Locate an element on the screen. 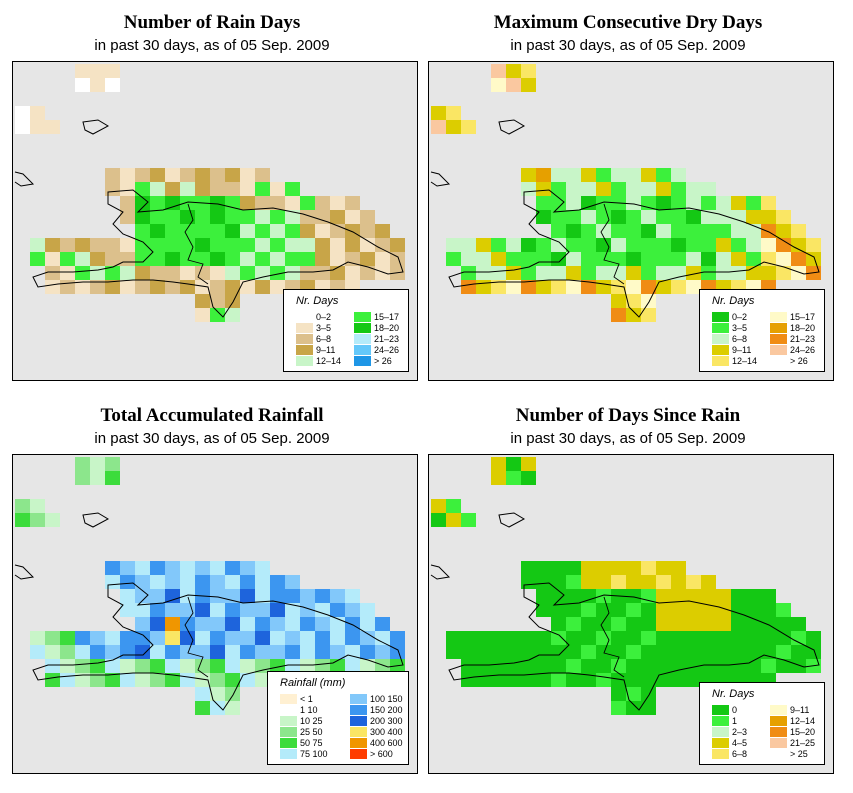  legend-item: 18–20 is located at coordinates (384, 328).